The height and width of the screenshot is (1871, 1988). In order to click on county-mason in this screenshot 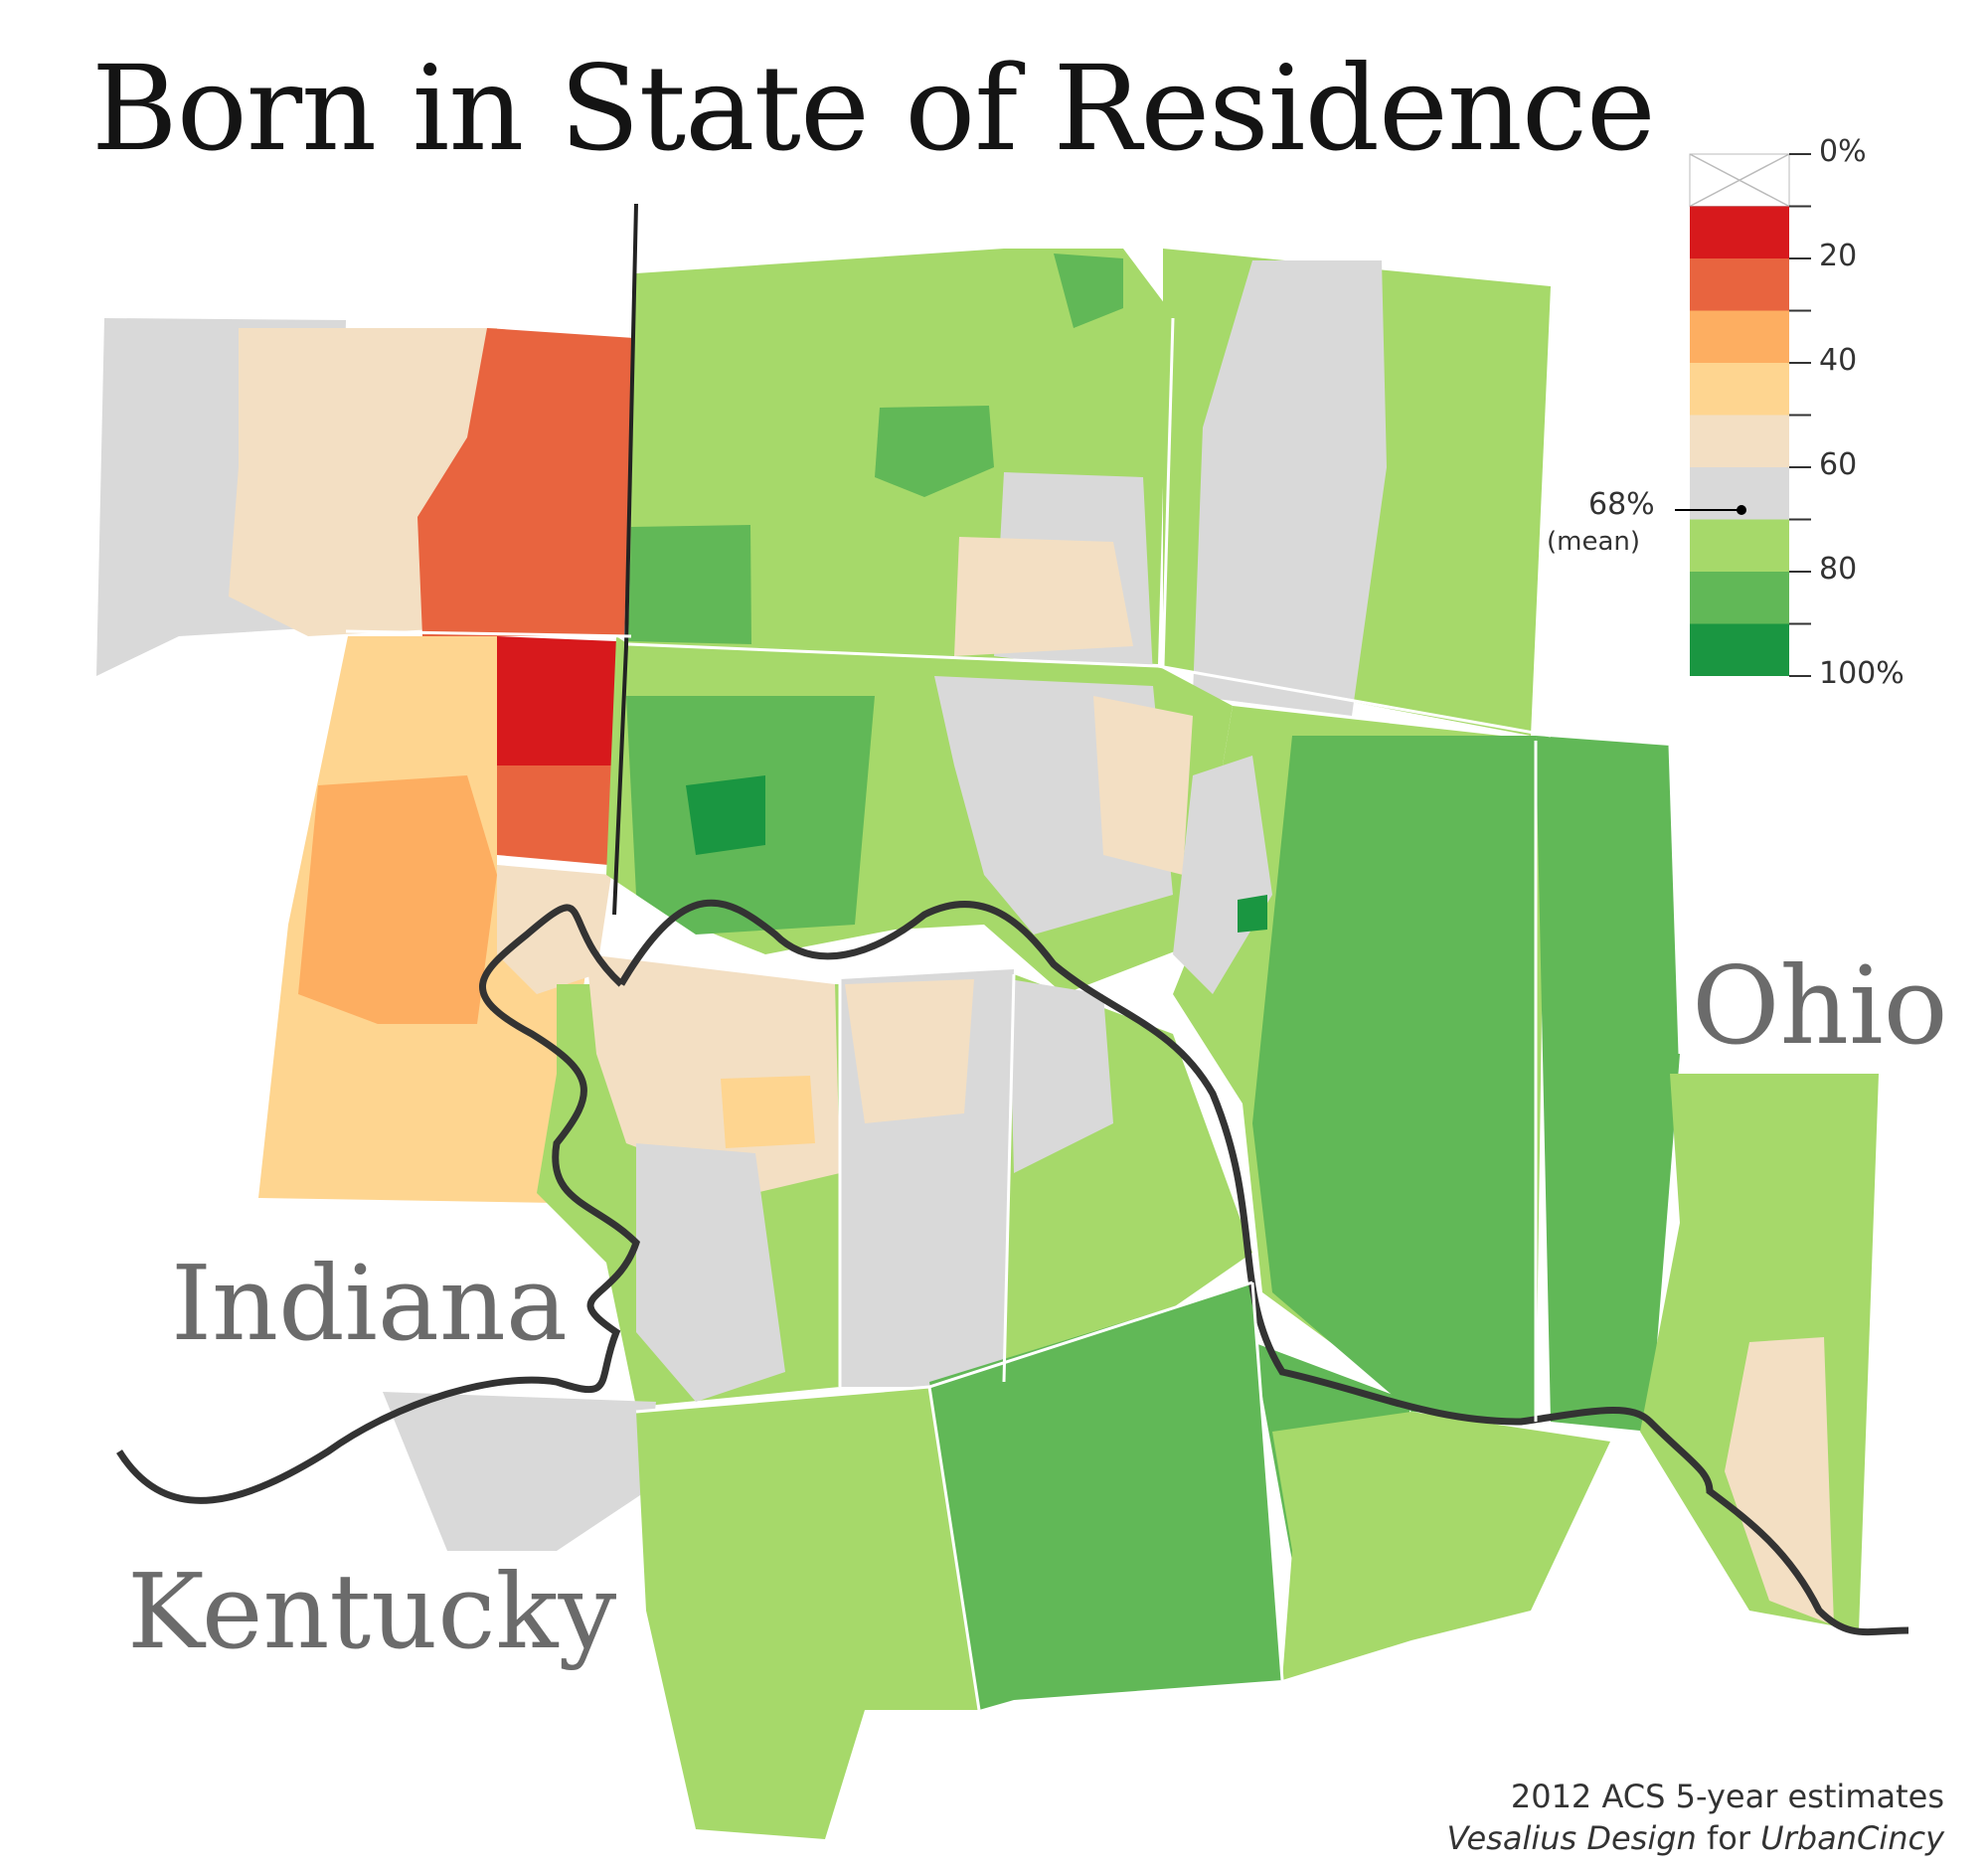, I will do `click(1441, 1546)`.